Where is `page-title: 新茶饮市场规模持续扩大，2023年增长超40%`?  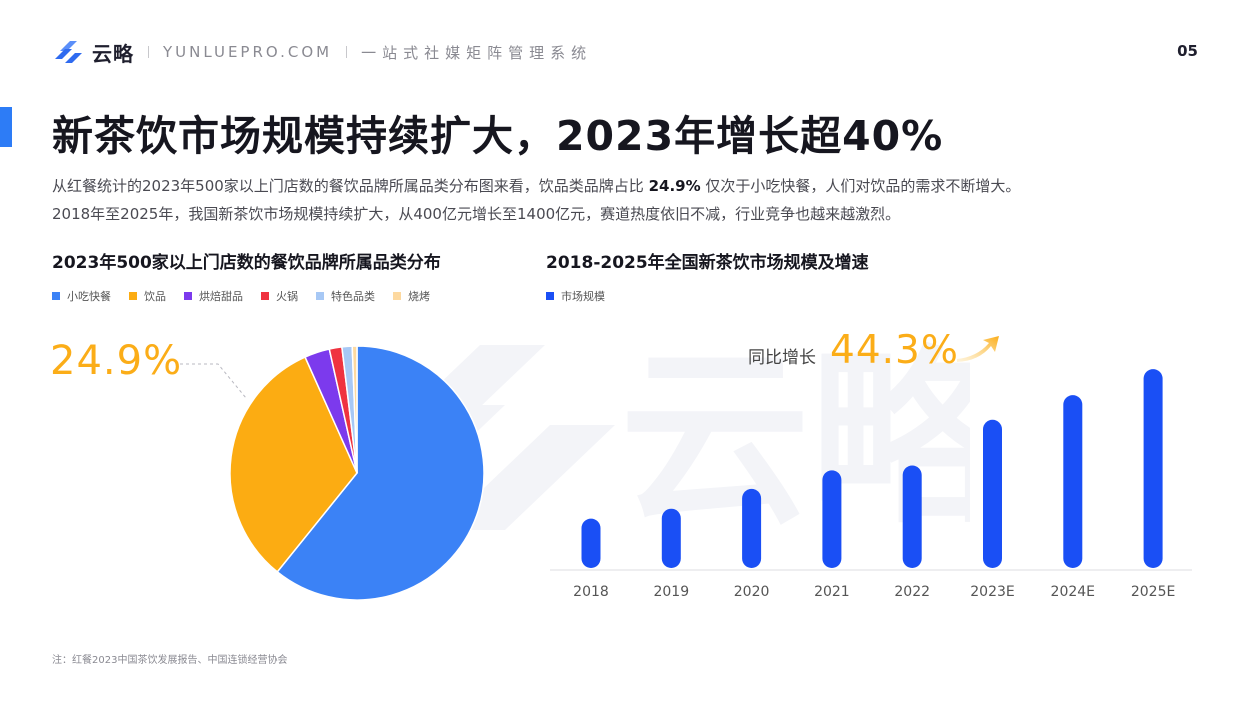 page-title: 新茶饮市场规模持续扩大，2023年增长超40% is located at coordinates (498, 136).